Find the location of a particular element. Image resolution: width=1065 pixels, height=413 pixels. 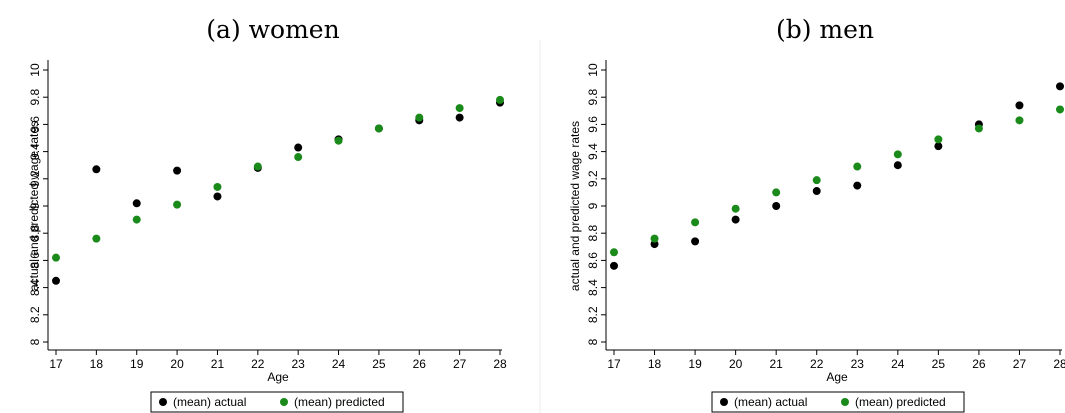

legend: (mean) actual (mean) predicted is located at coordinates (838, 402).